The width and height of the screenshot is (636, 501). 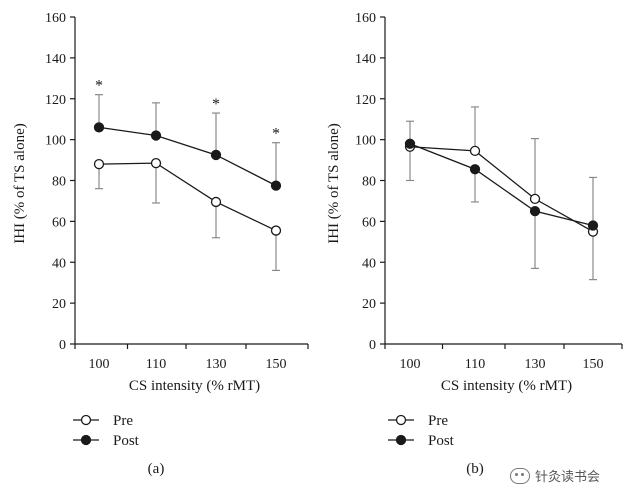 I want to click on panel-a-y-tick-label: 160, so click(x=55, y=18).